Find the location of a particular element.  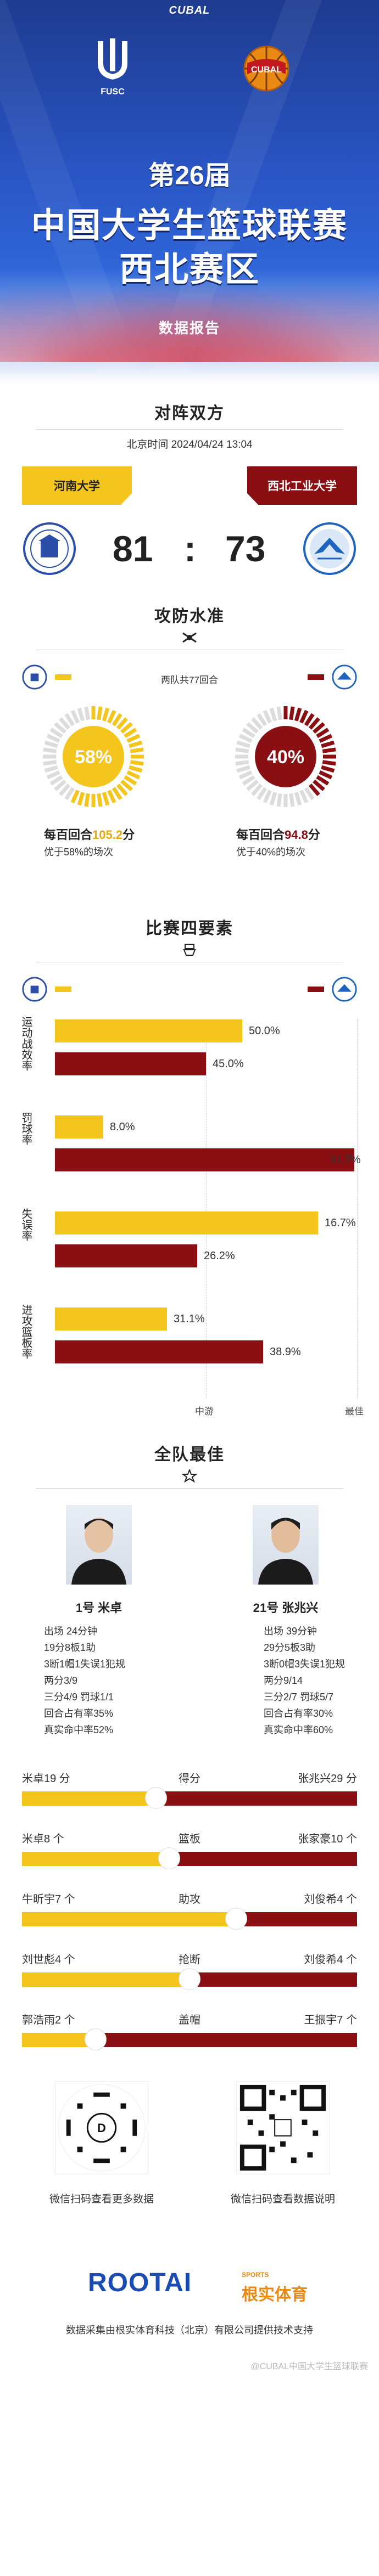

home-share-bar is located at coordinates (129, 1919).